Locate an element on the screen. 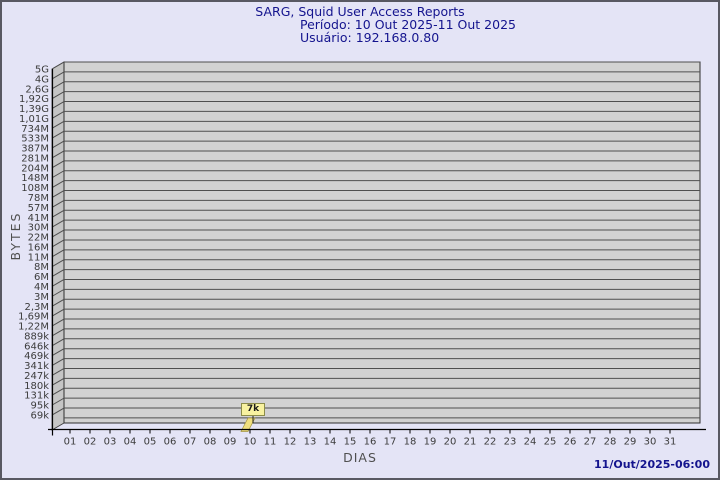  chart-subtitle-user: Usuário: 192.168.0.80 is located at coordinates (370, 37).